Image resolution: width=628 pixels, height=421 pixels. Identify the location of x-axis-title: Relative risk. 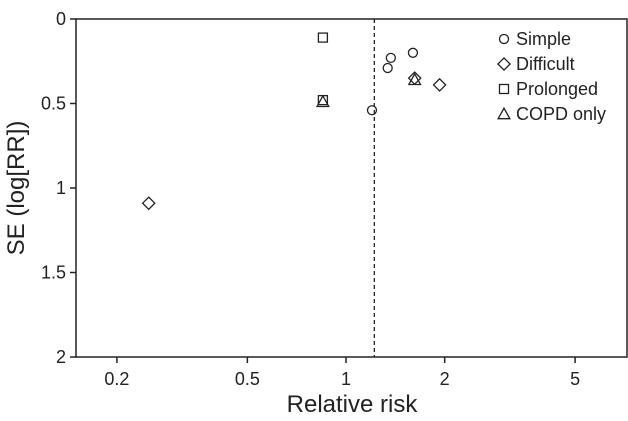
(353, 404).